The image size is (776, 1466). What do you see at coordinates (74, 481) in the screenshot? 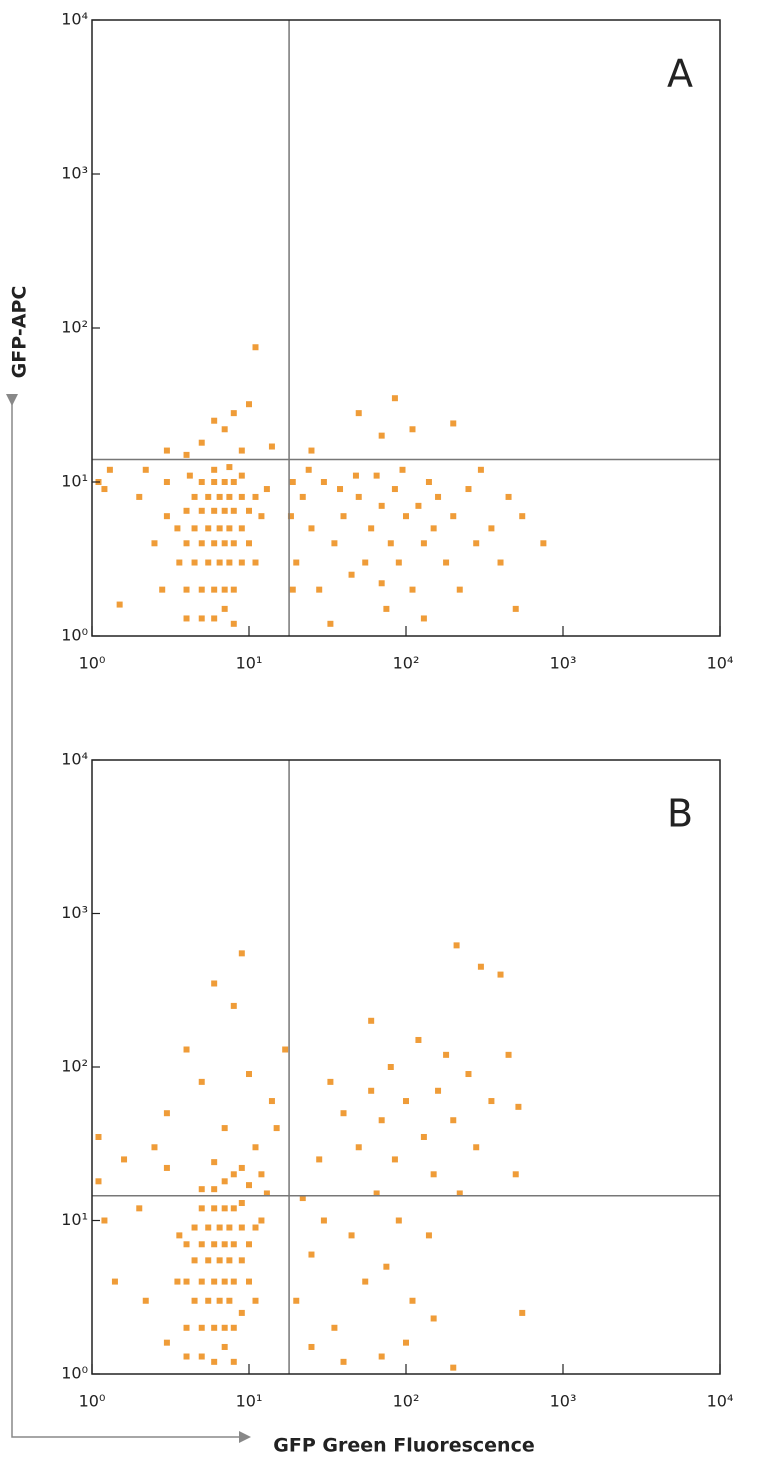
I see `y-tick-label: 10¹` at bounding box center [74, 481].